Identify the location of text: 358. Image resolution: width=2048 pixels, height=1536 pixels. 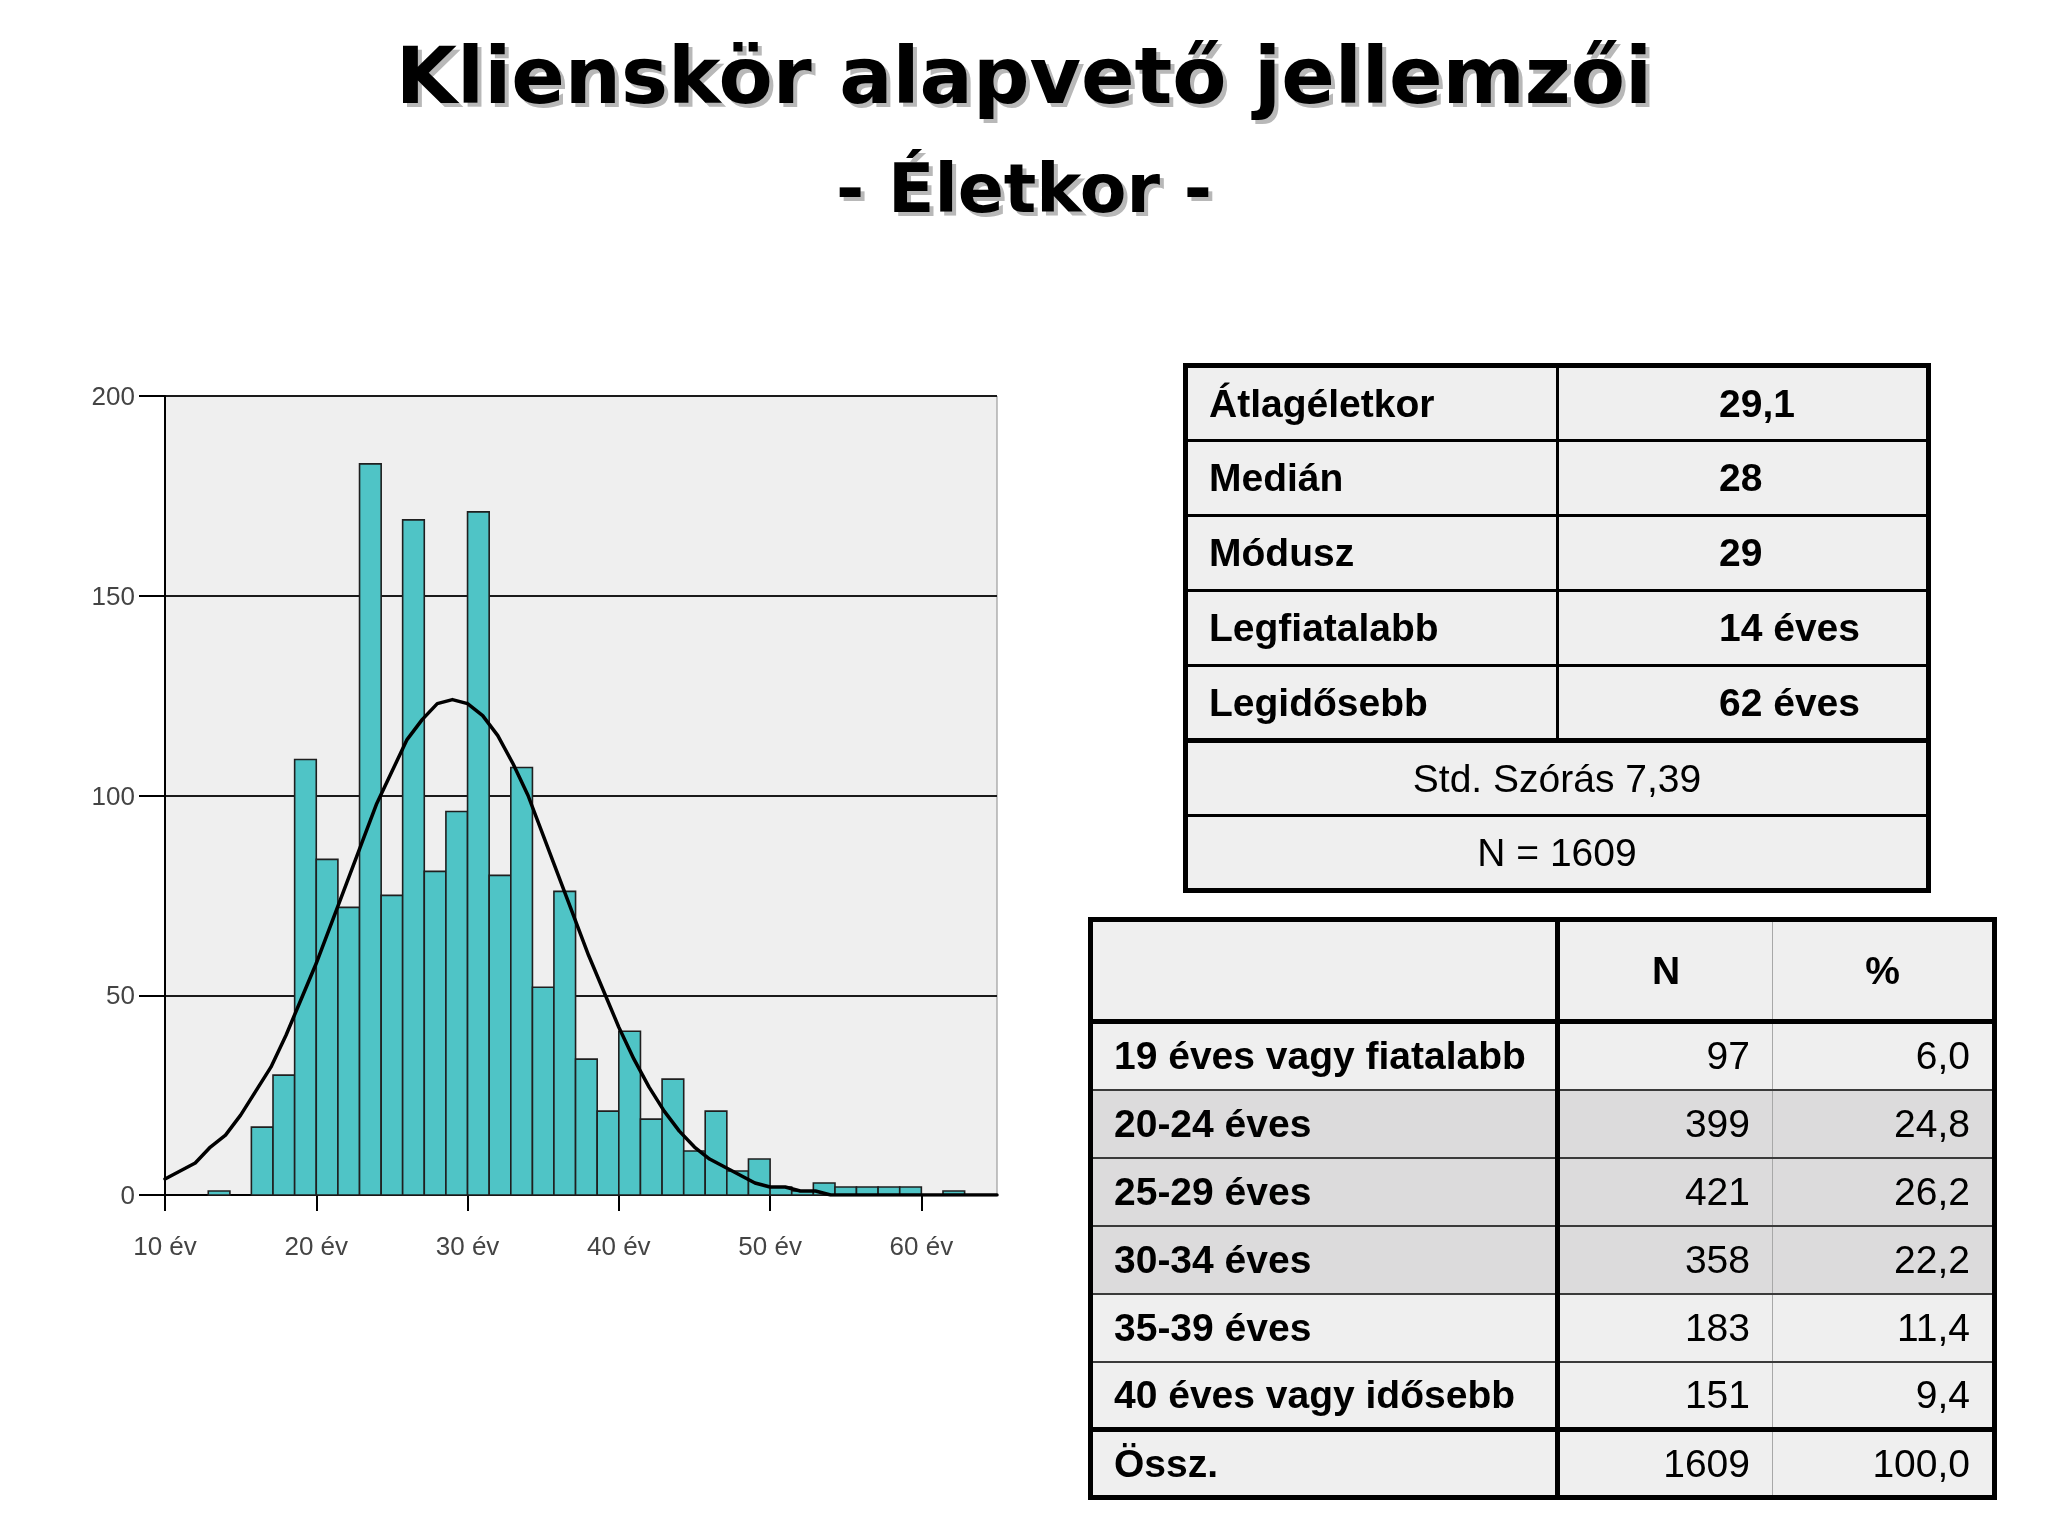
(1717, 1259).